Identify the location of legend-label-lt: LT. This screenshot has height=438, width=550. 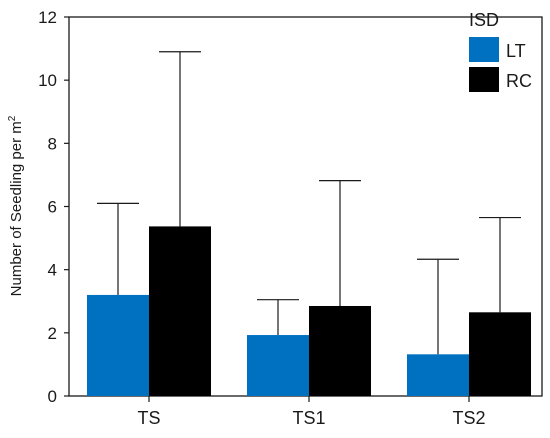
(516, 51).